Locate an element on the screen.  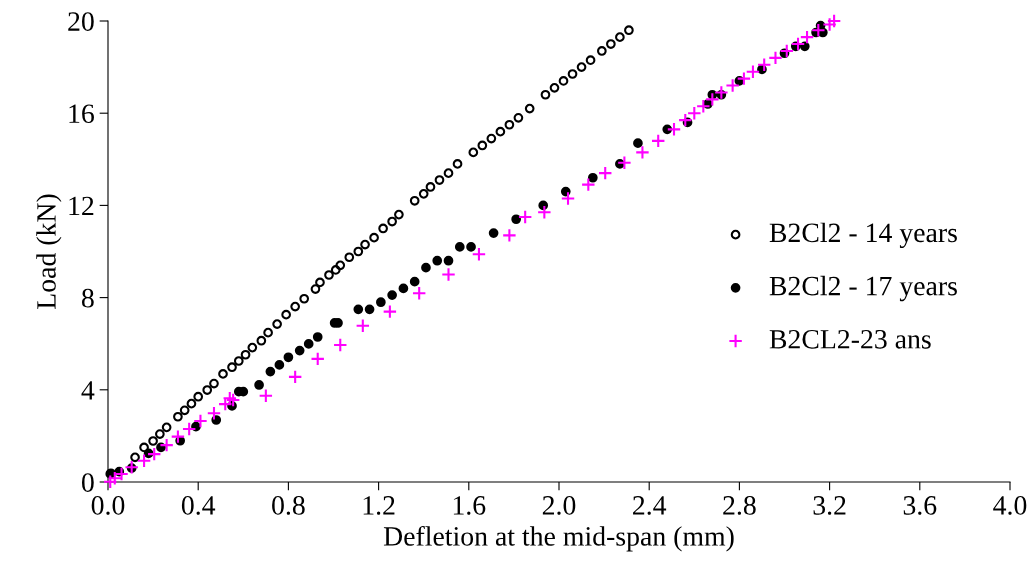
x-tick-label: 1.2 is located at coordinates (379, 505).